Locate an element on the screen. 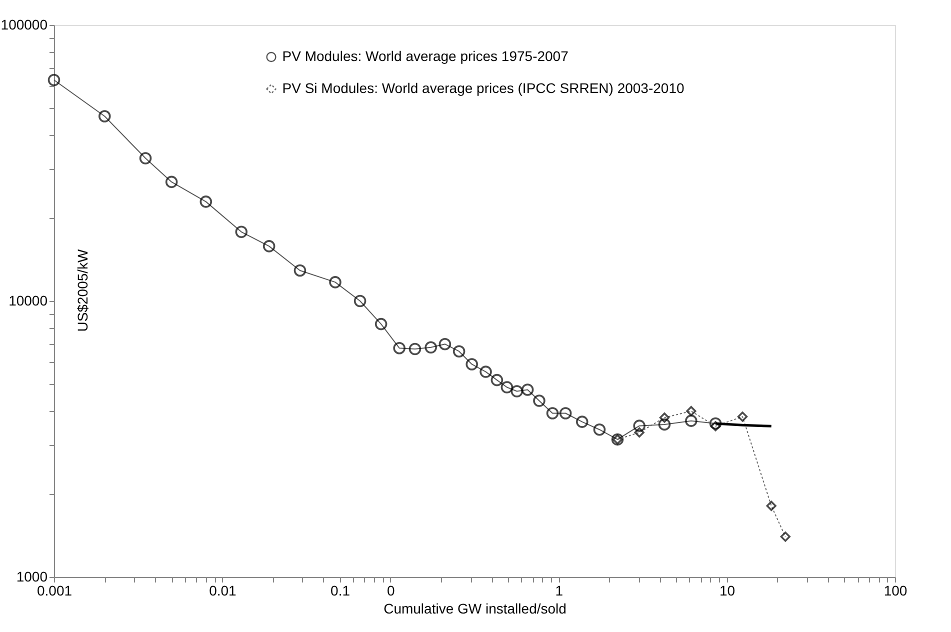 This screenshot has width=951, height=632. x-tick-label: 0.001 is located at coordinates (54, 590).